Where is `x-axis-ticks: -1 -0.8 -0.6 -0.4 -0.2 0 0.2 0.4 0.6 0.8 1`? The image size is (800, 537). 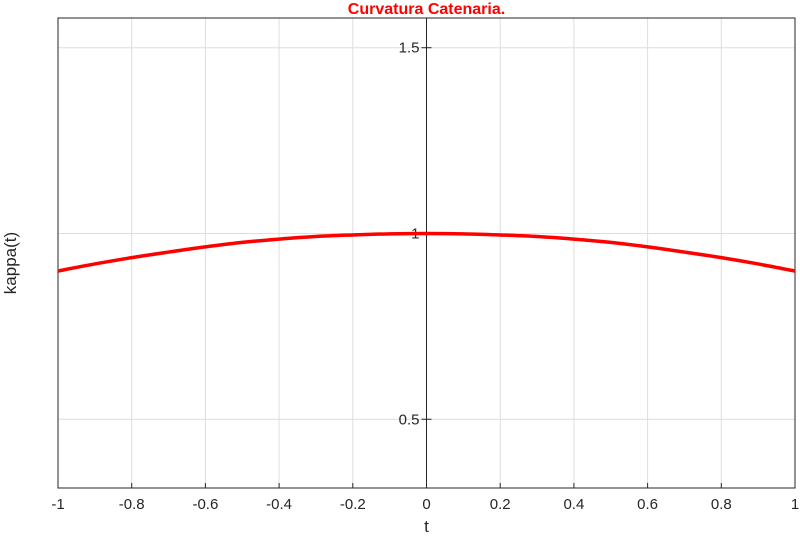 x-axis-ticks: -1 -0.8 -0.6 -0.4 -0.2 0 0.2 0.4 0.6 0.8 1 is located at coordinates (425, 498).